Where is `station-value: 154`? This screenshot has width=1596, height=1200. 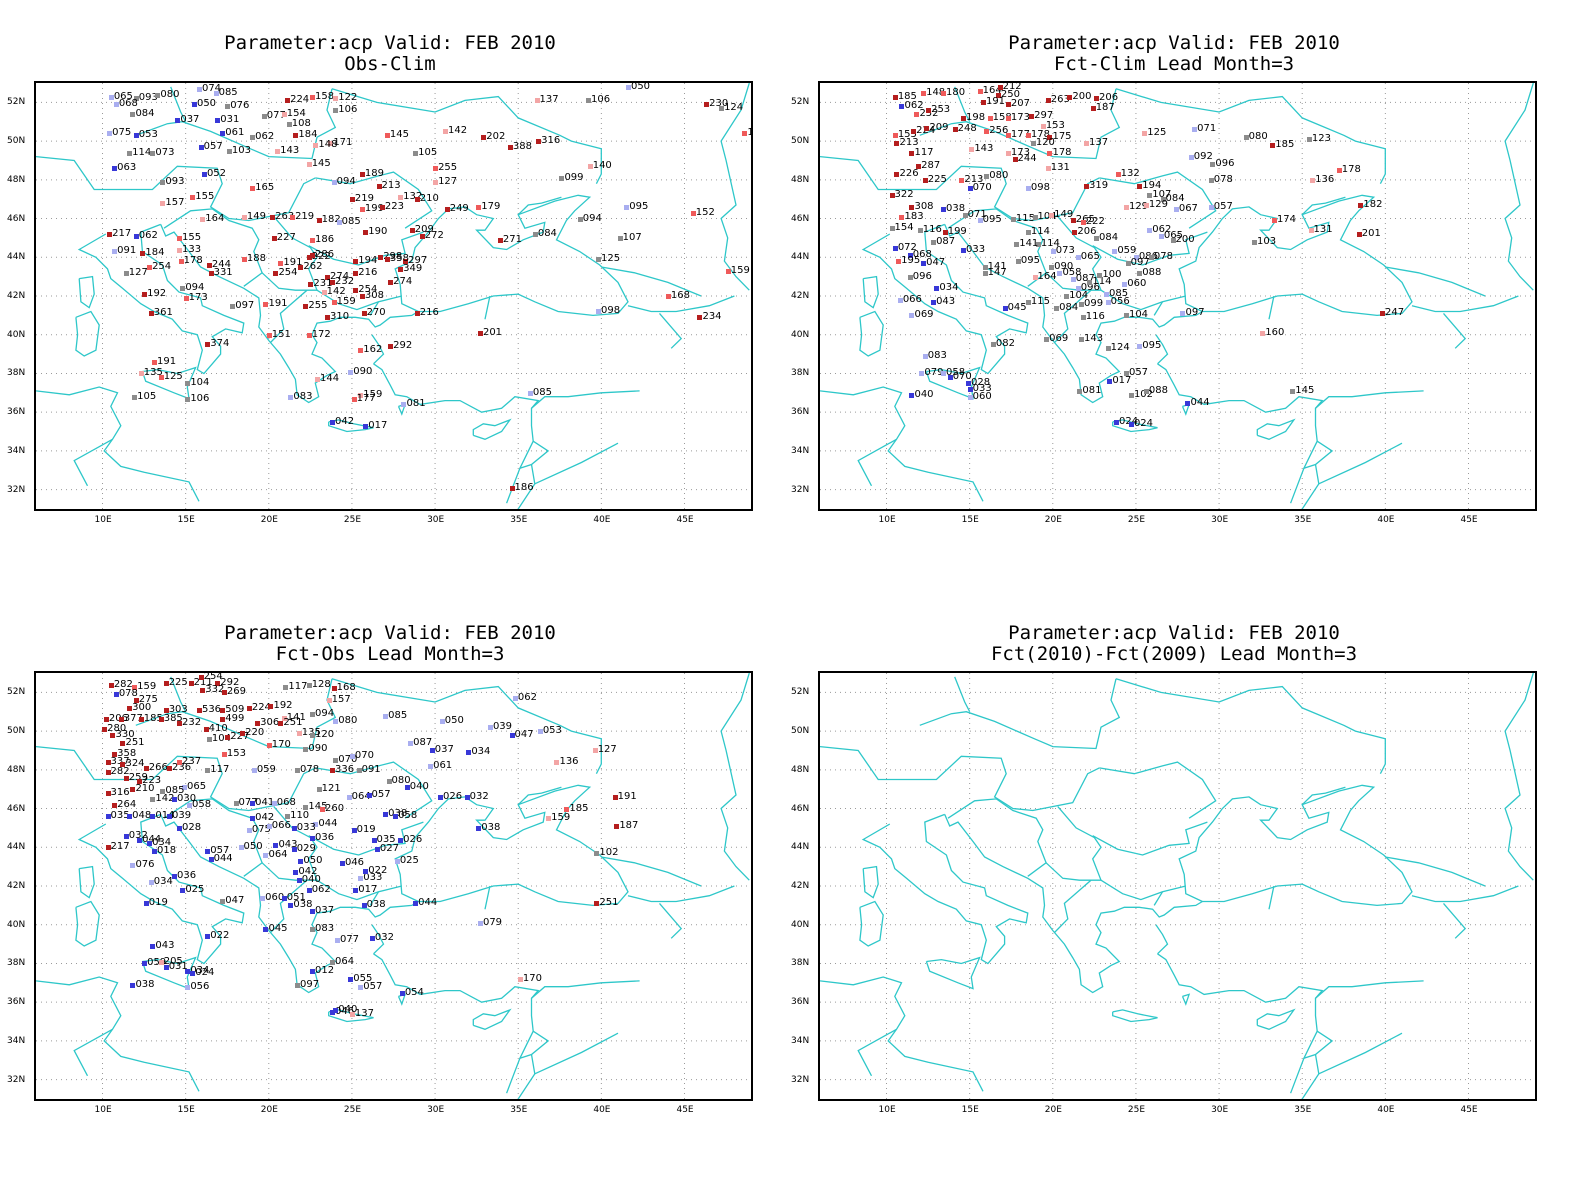
station-value: 154 is located at coordinates (296, 113).